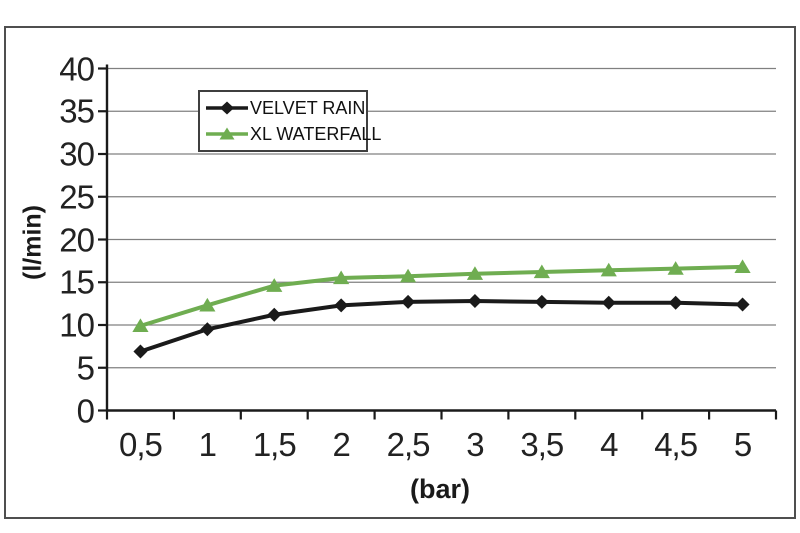 The height and width of the screenshot is (533, 800). Describe the element at coordinates (475, 444) in the screenshot. I see `x-axis-tick-label: 3` at that location.